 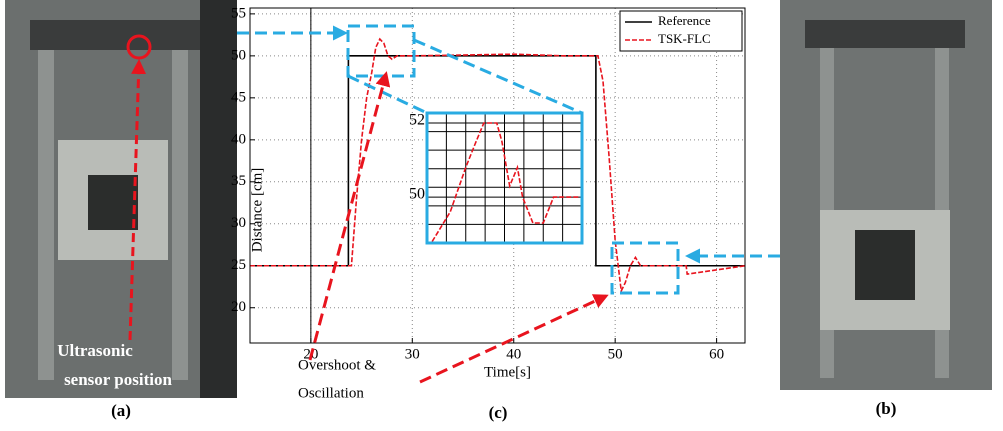 What do you see at coordinates (238, 139) in the screenshot?
I see `y-tick-label: 40` at bounding box center [238, 139].